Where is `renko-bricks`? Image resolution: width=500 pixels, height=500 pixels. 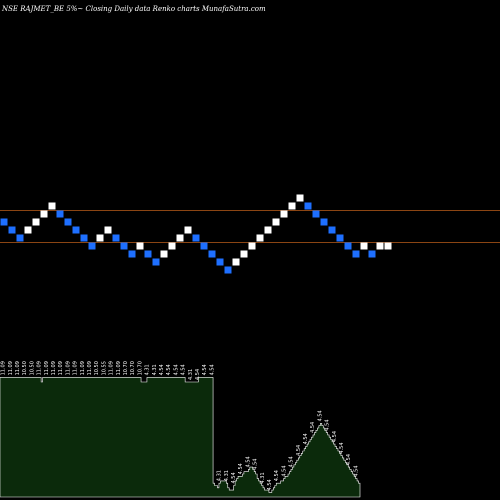 renko-bricks is located at coordinates (196, 234).